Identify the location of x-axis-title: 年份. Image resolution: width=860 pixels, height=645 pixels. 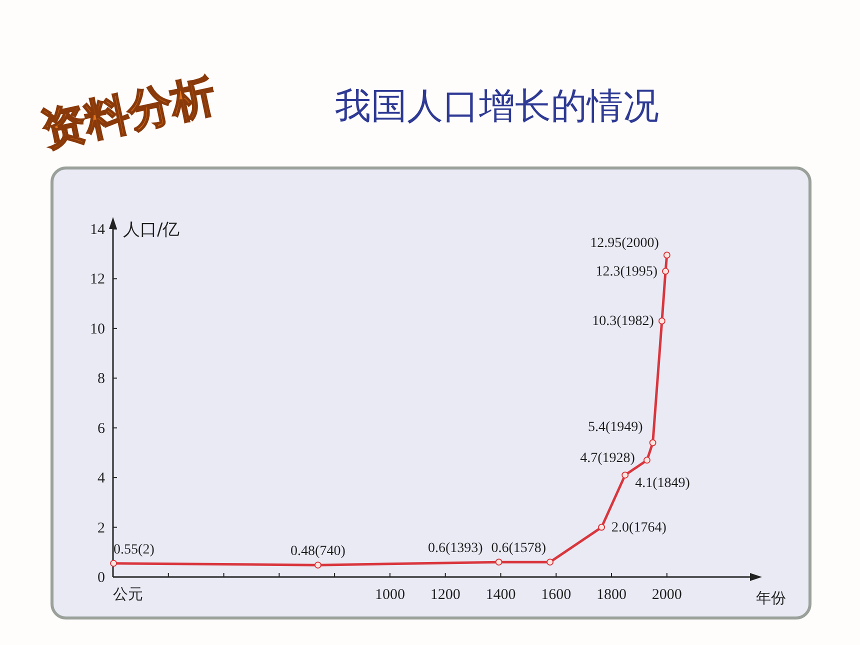
(771, 598).